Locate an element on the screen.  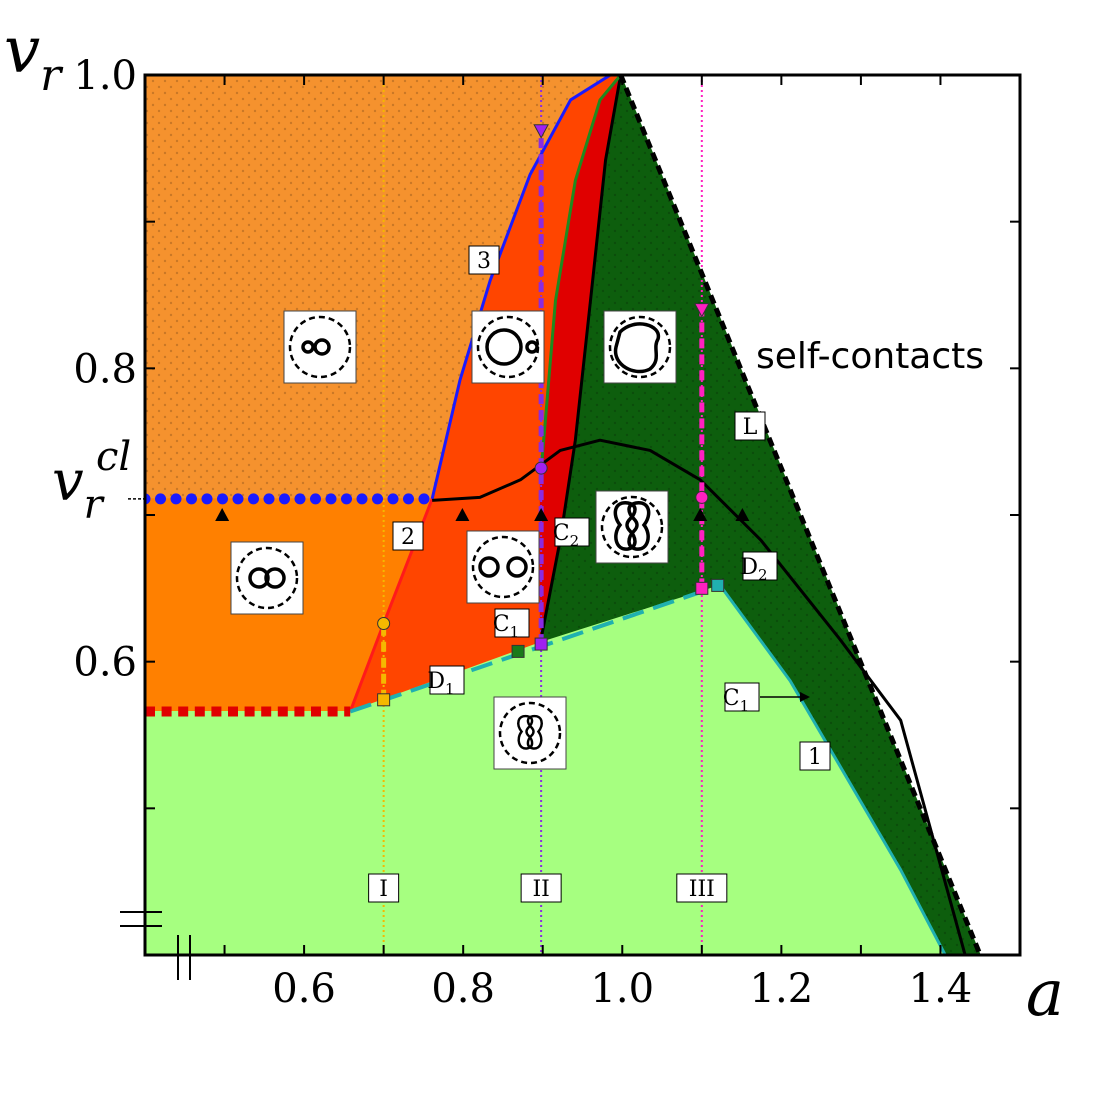
y-tick-label: 0.8 is located at coordinates (105, 369).